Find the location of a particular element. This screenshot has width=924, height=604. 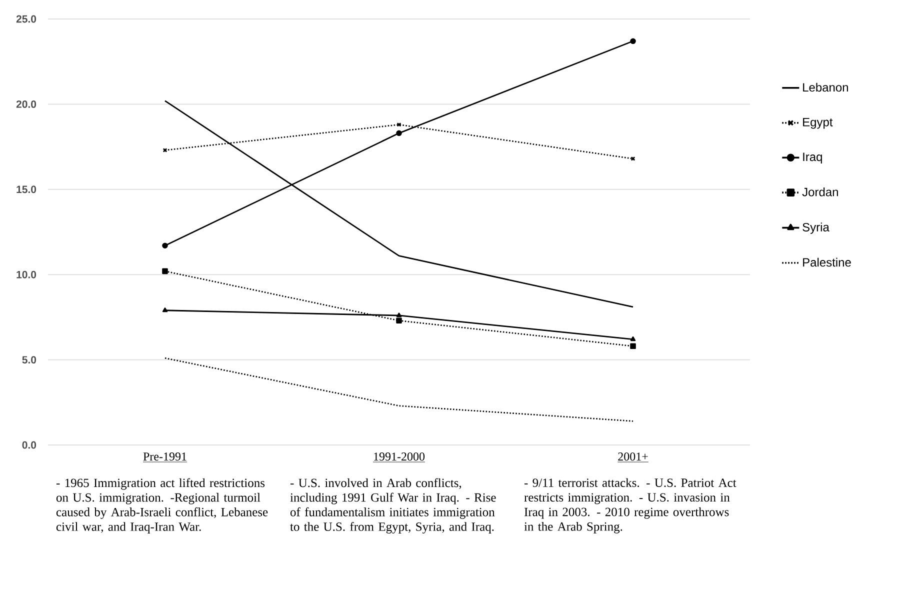

legend-label: Egypt is located at coordinates (818, 123).